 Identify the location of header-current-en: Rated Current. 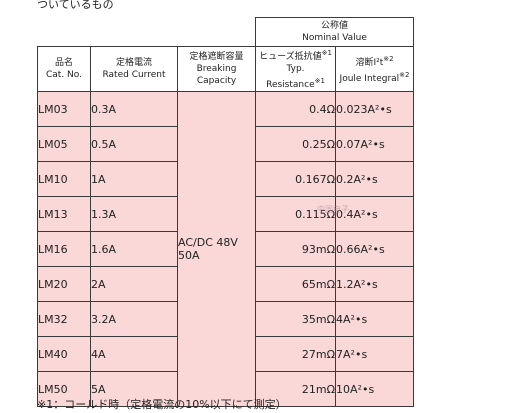
(134, 75).